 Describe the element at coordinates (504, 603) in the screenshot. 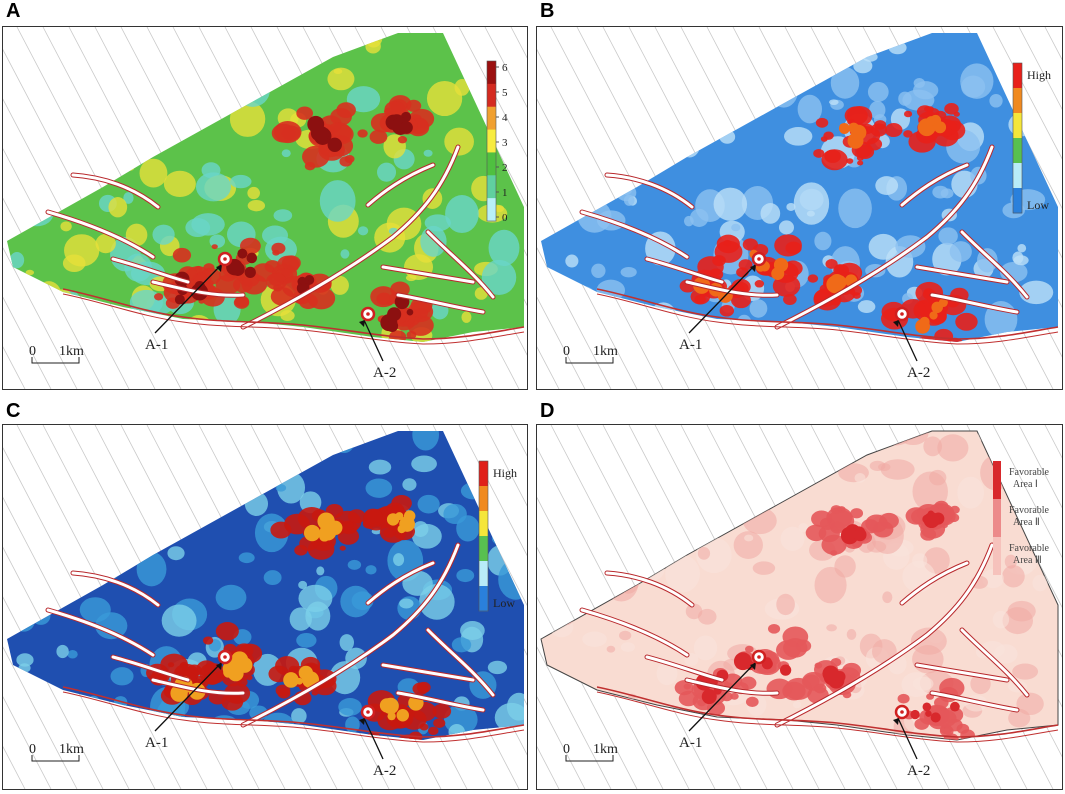

I see `legend-low: Low` at that location.